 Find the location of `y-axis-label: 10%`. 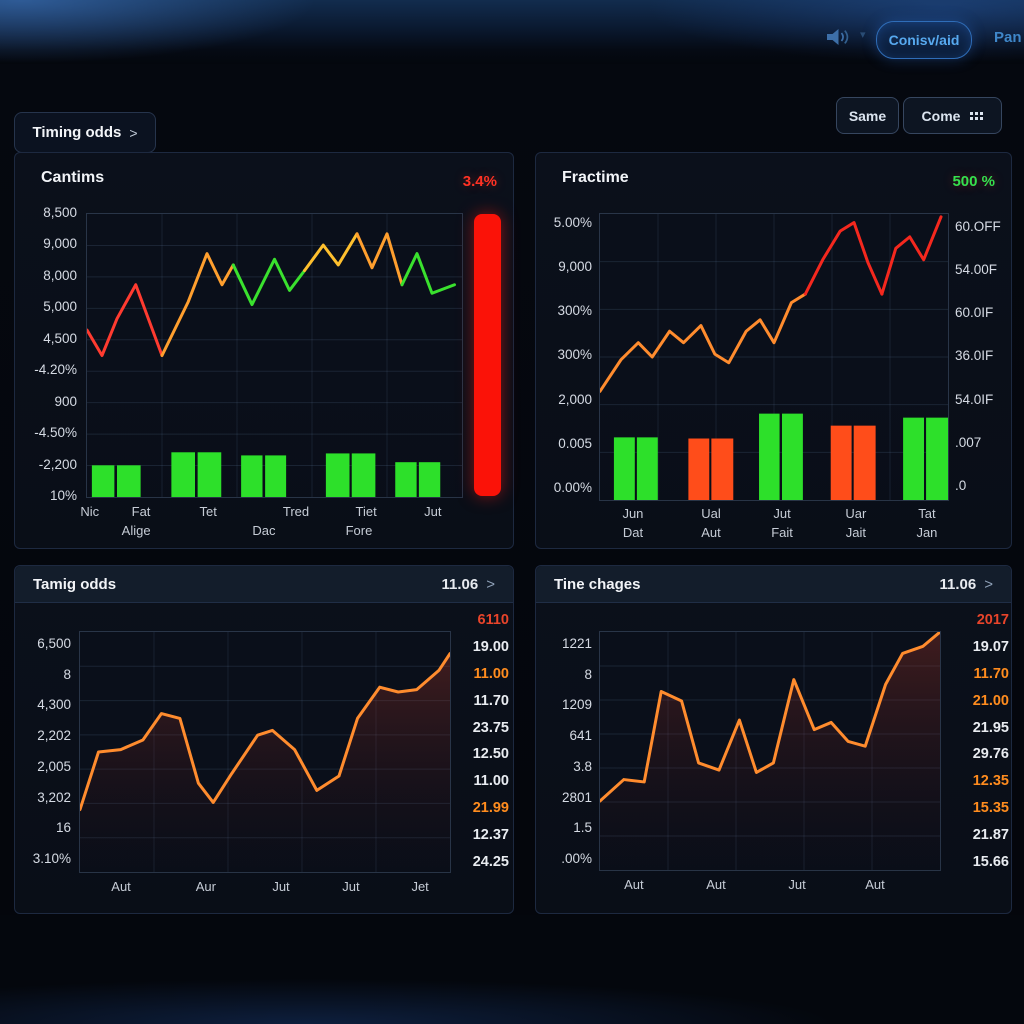

y-axis-label: 10% is located at coordinates (63, 495).